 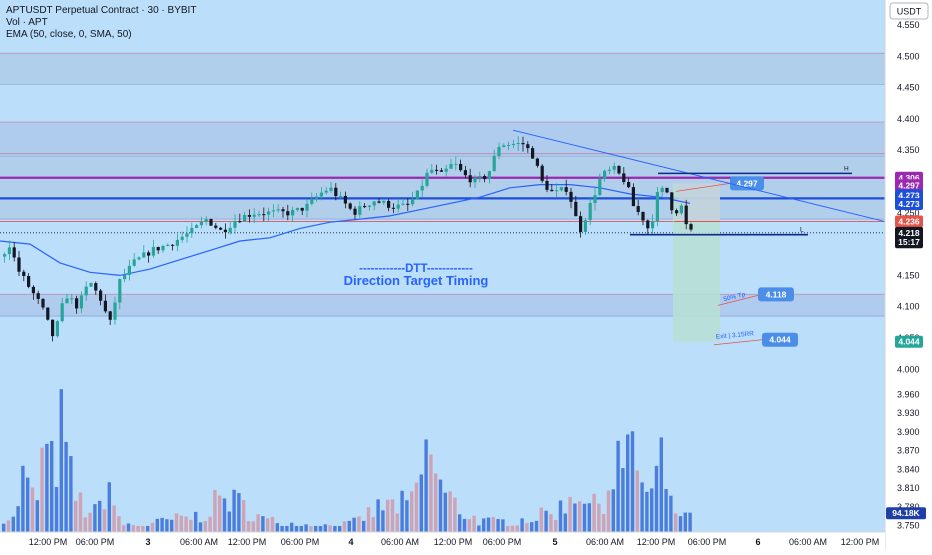 I want to click on dtt-title: ------------DTT------------, so click(x=416, y=269).